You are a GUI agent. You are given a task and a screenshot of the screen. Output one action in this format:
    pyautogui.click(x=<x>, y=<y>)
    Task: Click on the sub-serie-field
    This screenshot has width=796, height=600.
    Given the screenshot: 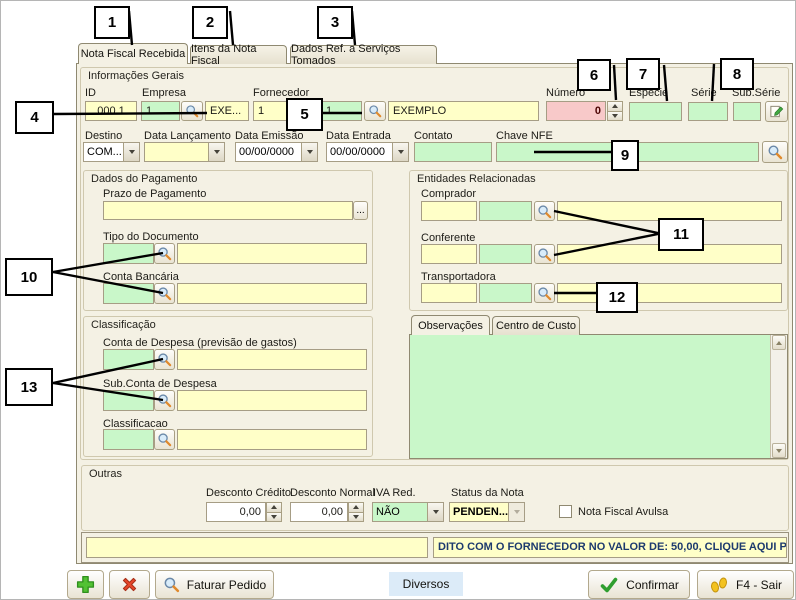 What is the action you would take?
    pyautogui.click(x=747, y=111)
    